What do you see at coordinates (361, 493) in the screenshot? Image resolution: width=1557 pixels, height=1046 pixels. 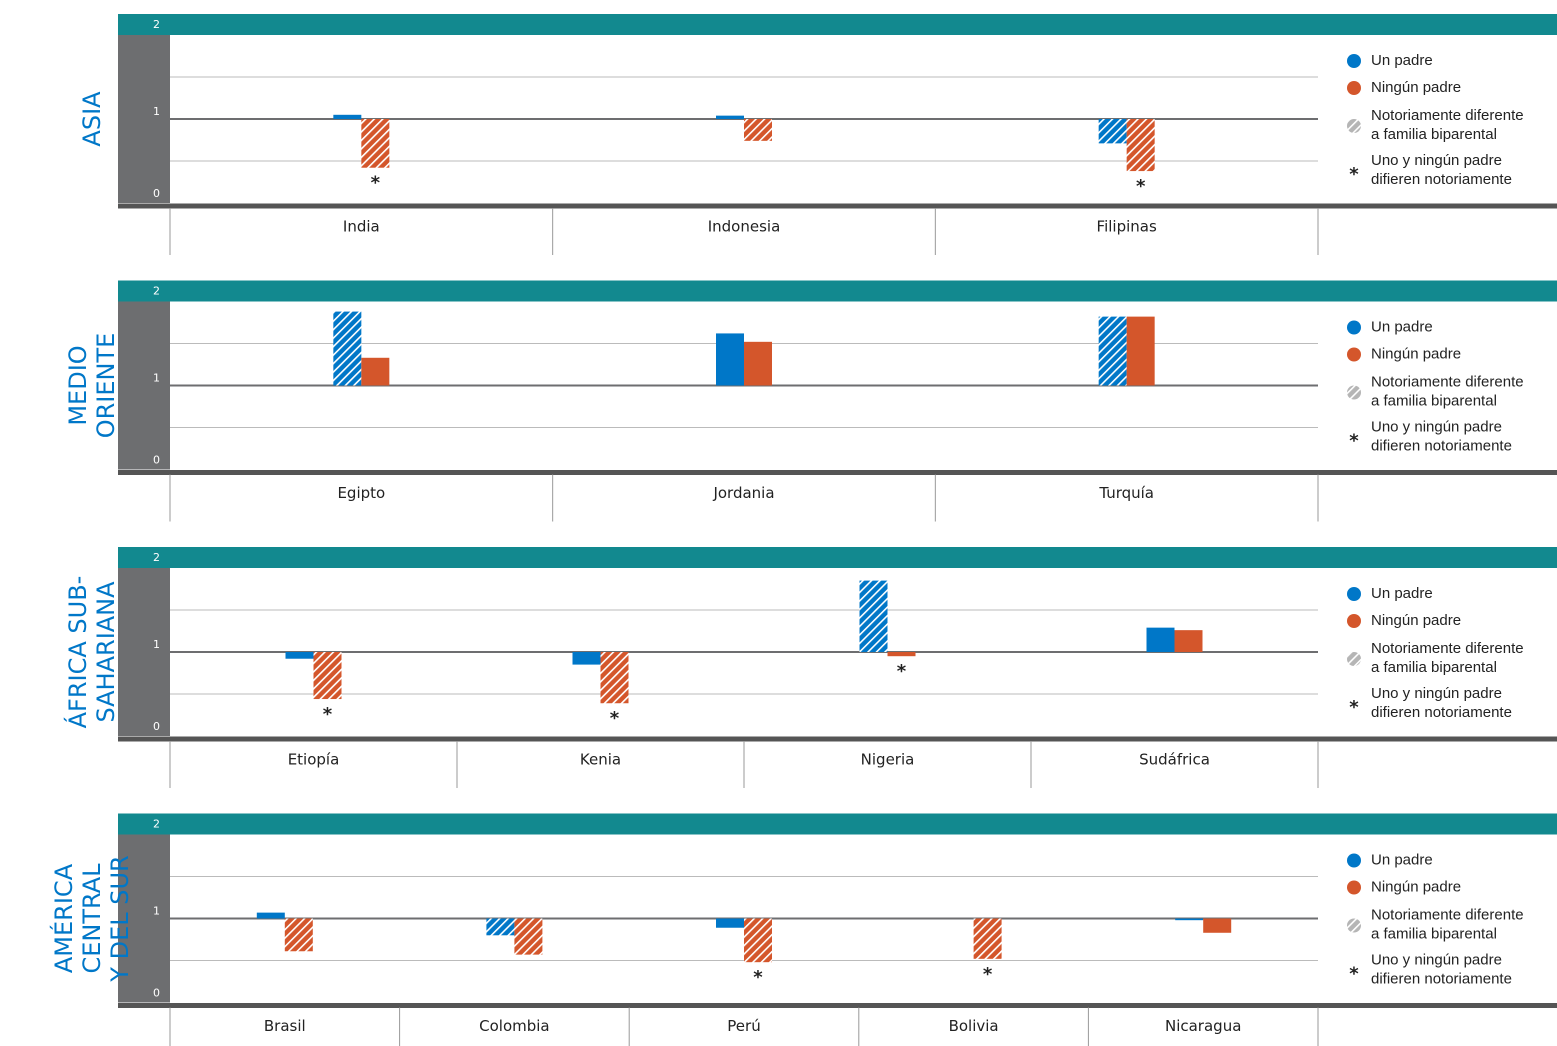 I see `x-tick-label: Egipto` at bounding box center [361, 493].